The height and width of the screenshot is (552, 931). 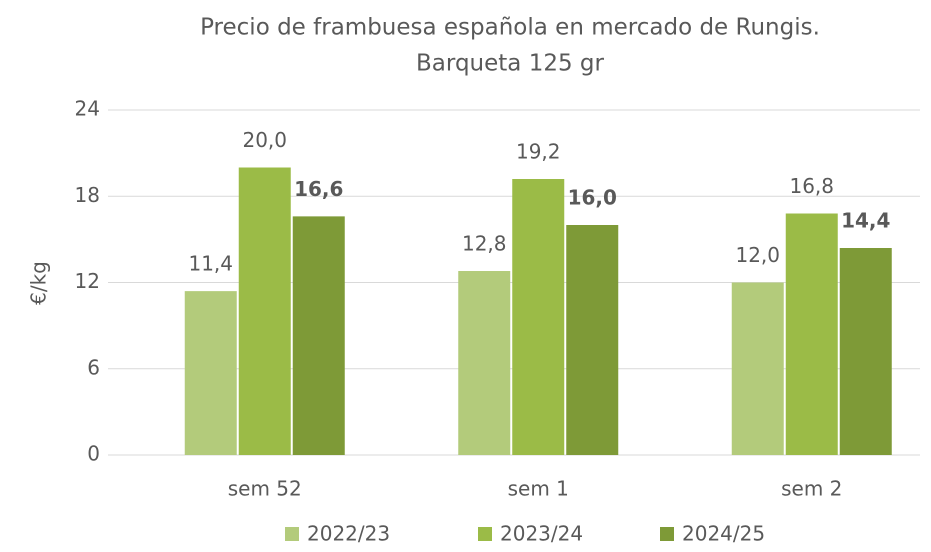 I want to click on y-tick-label: 12, so click(x=87, y=281).